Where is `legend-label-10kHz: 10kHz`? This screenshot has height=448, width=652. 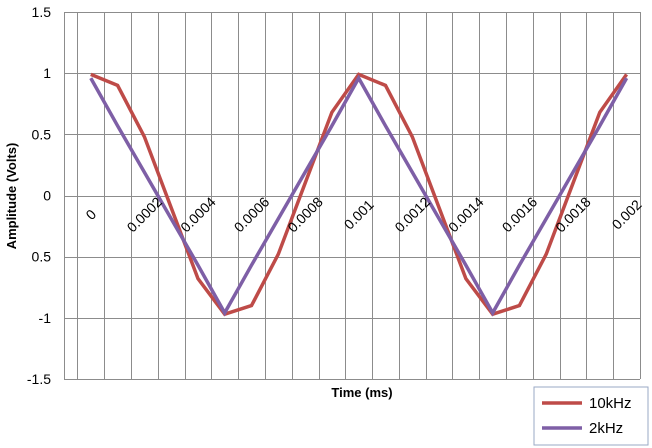 legend-label-10kHz: 10kHz is located at coordinates (610, 403).